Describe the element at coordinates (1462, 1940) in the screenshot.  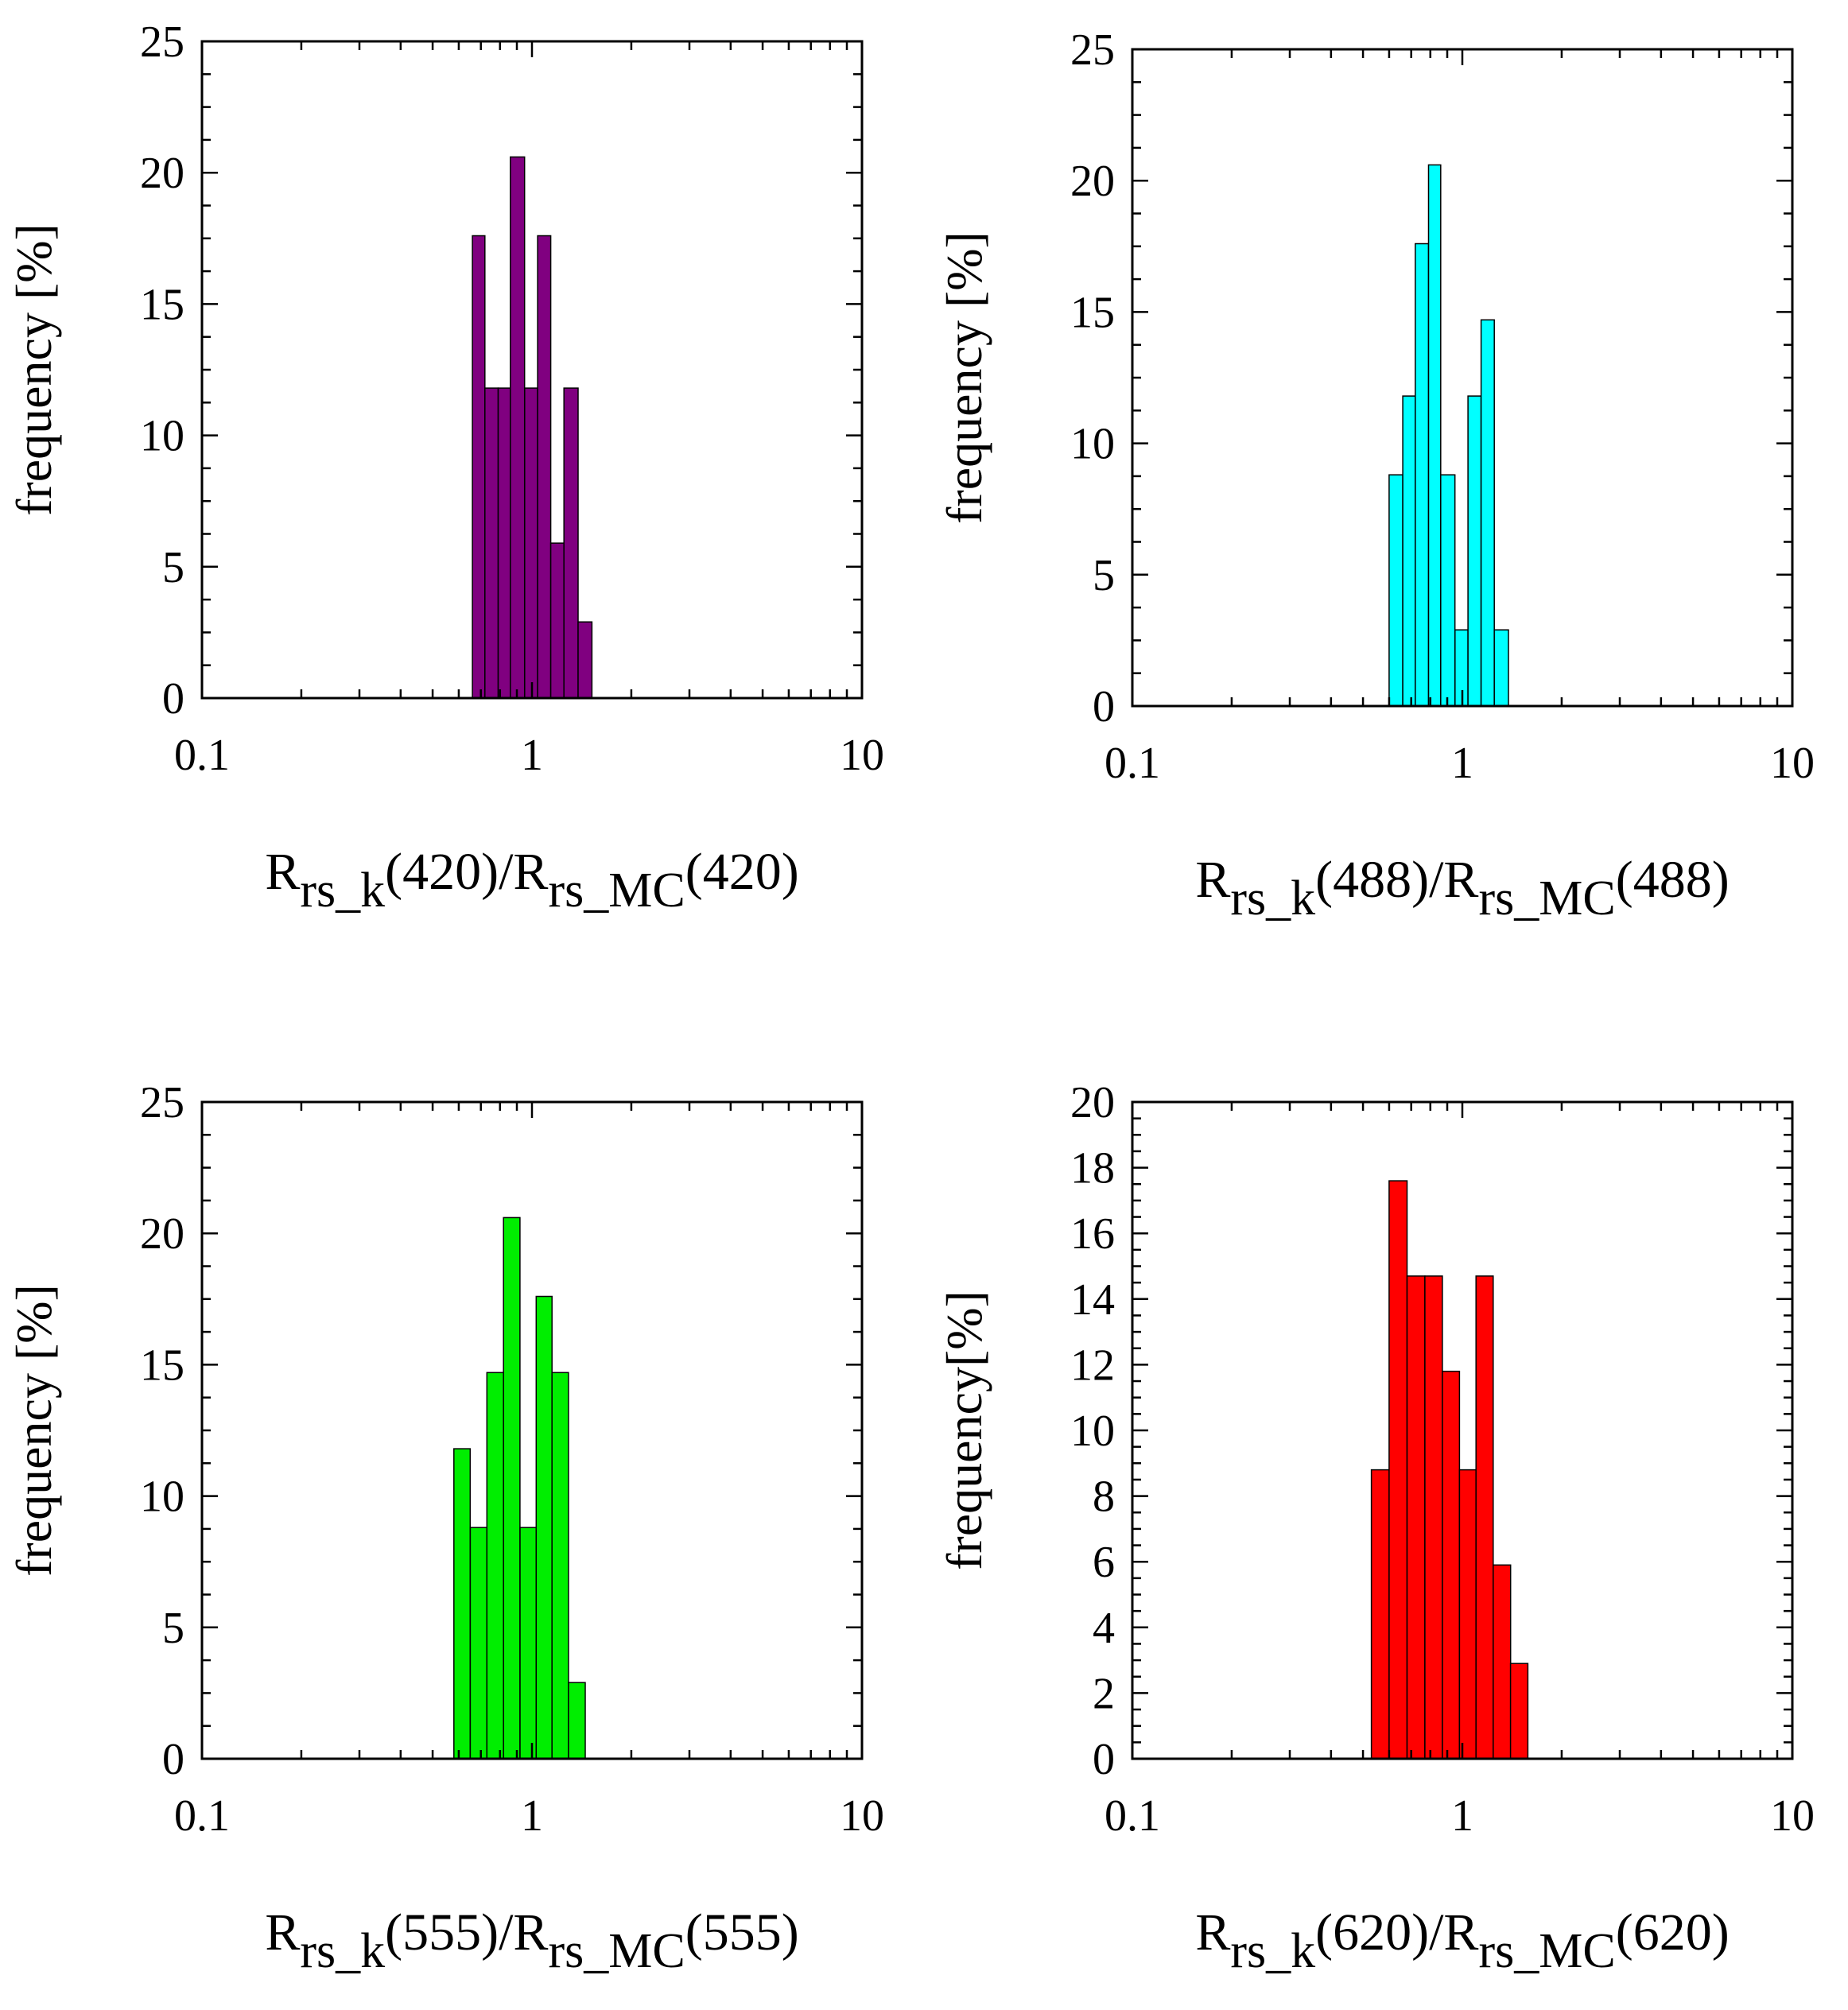
I see `x-axis-label: Rrs_k(620)/Rrs_MC(620)` at that location.